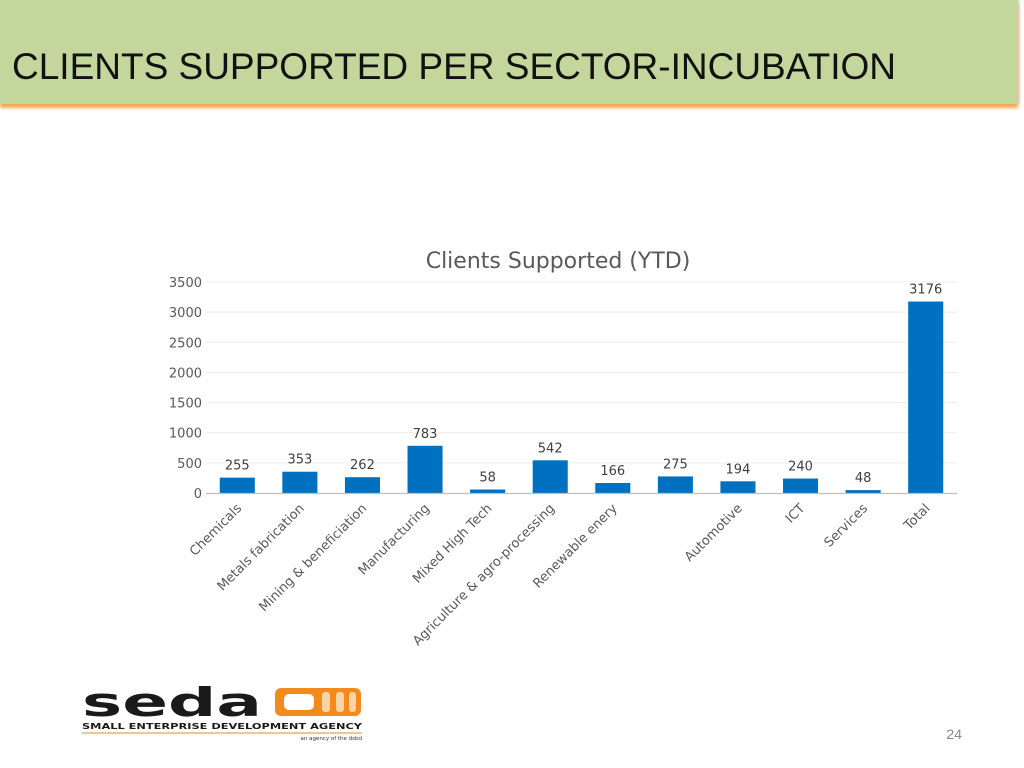  What do you see at coordinates (863, 478) in the screenshot?
I see `data-label: 48` at bounding box center [863, 478].